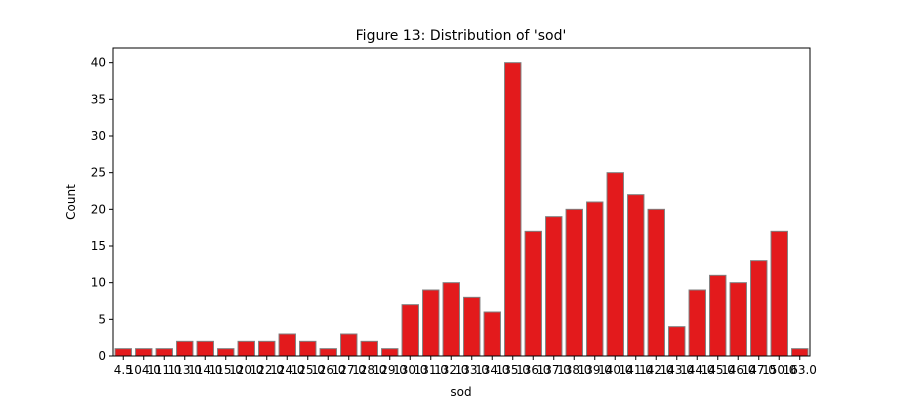 This screenshot has width=900, height=400. What do you see at coordinates (656, 370) in the screenshot?
I see `x-tick-label: 142.0` at bounding box center [656, 370].